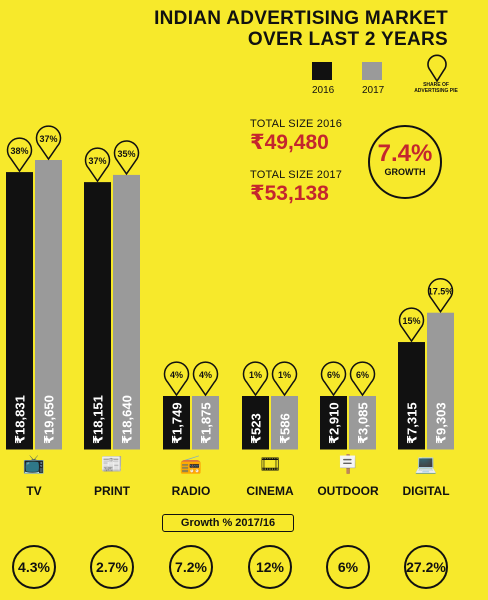 The height and width of the screenshot is (600, 488). Describe the element at coordinates (411, 396) in the screenshot. I see `bar-digital-2016` at that location.